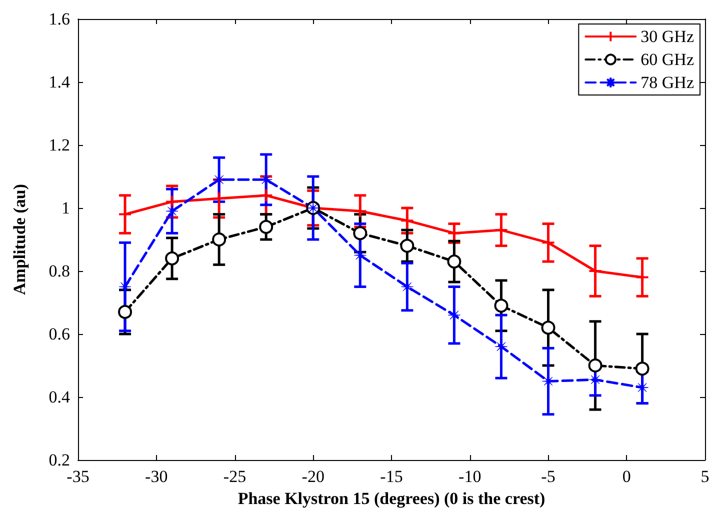  Describe the element at coordinates (59, 19) in the screenshot. I see `y-tick-label: 1.6` at that location.